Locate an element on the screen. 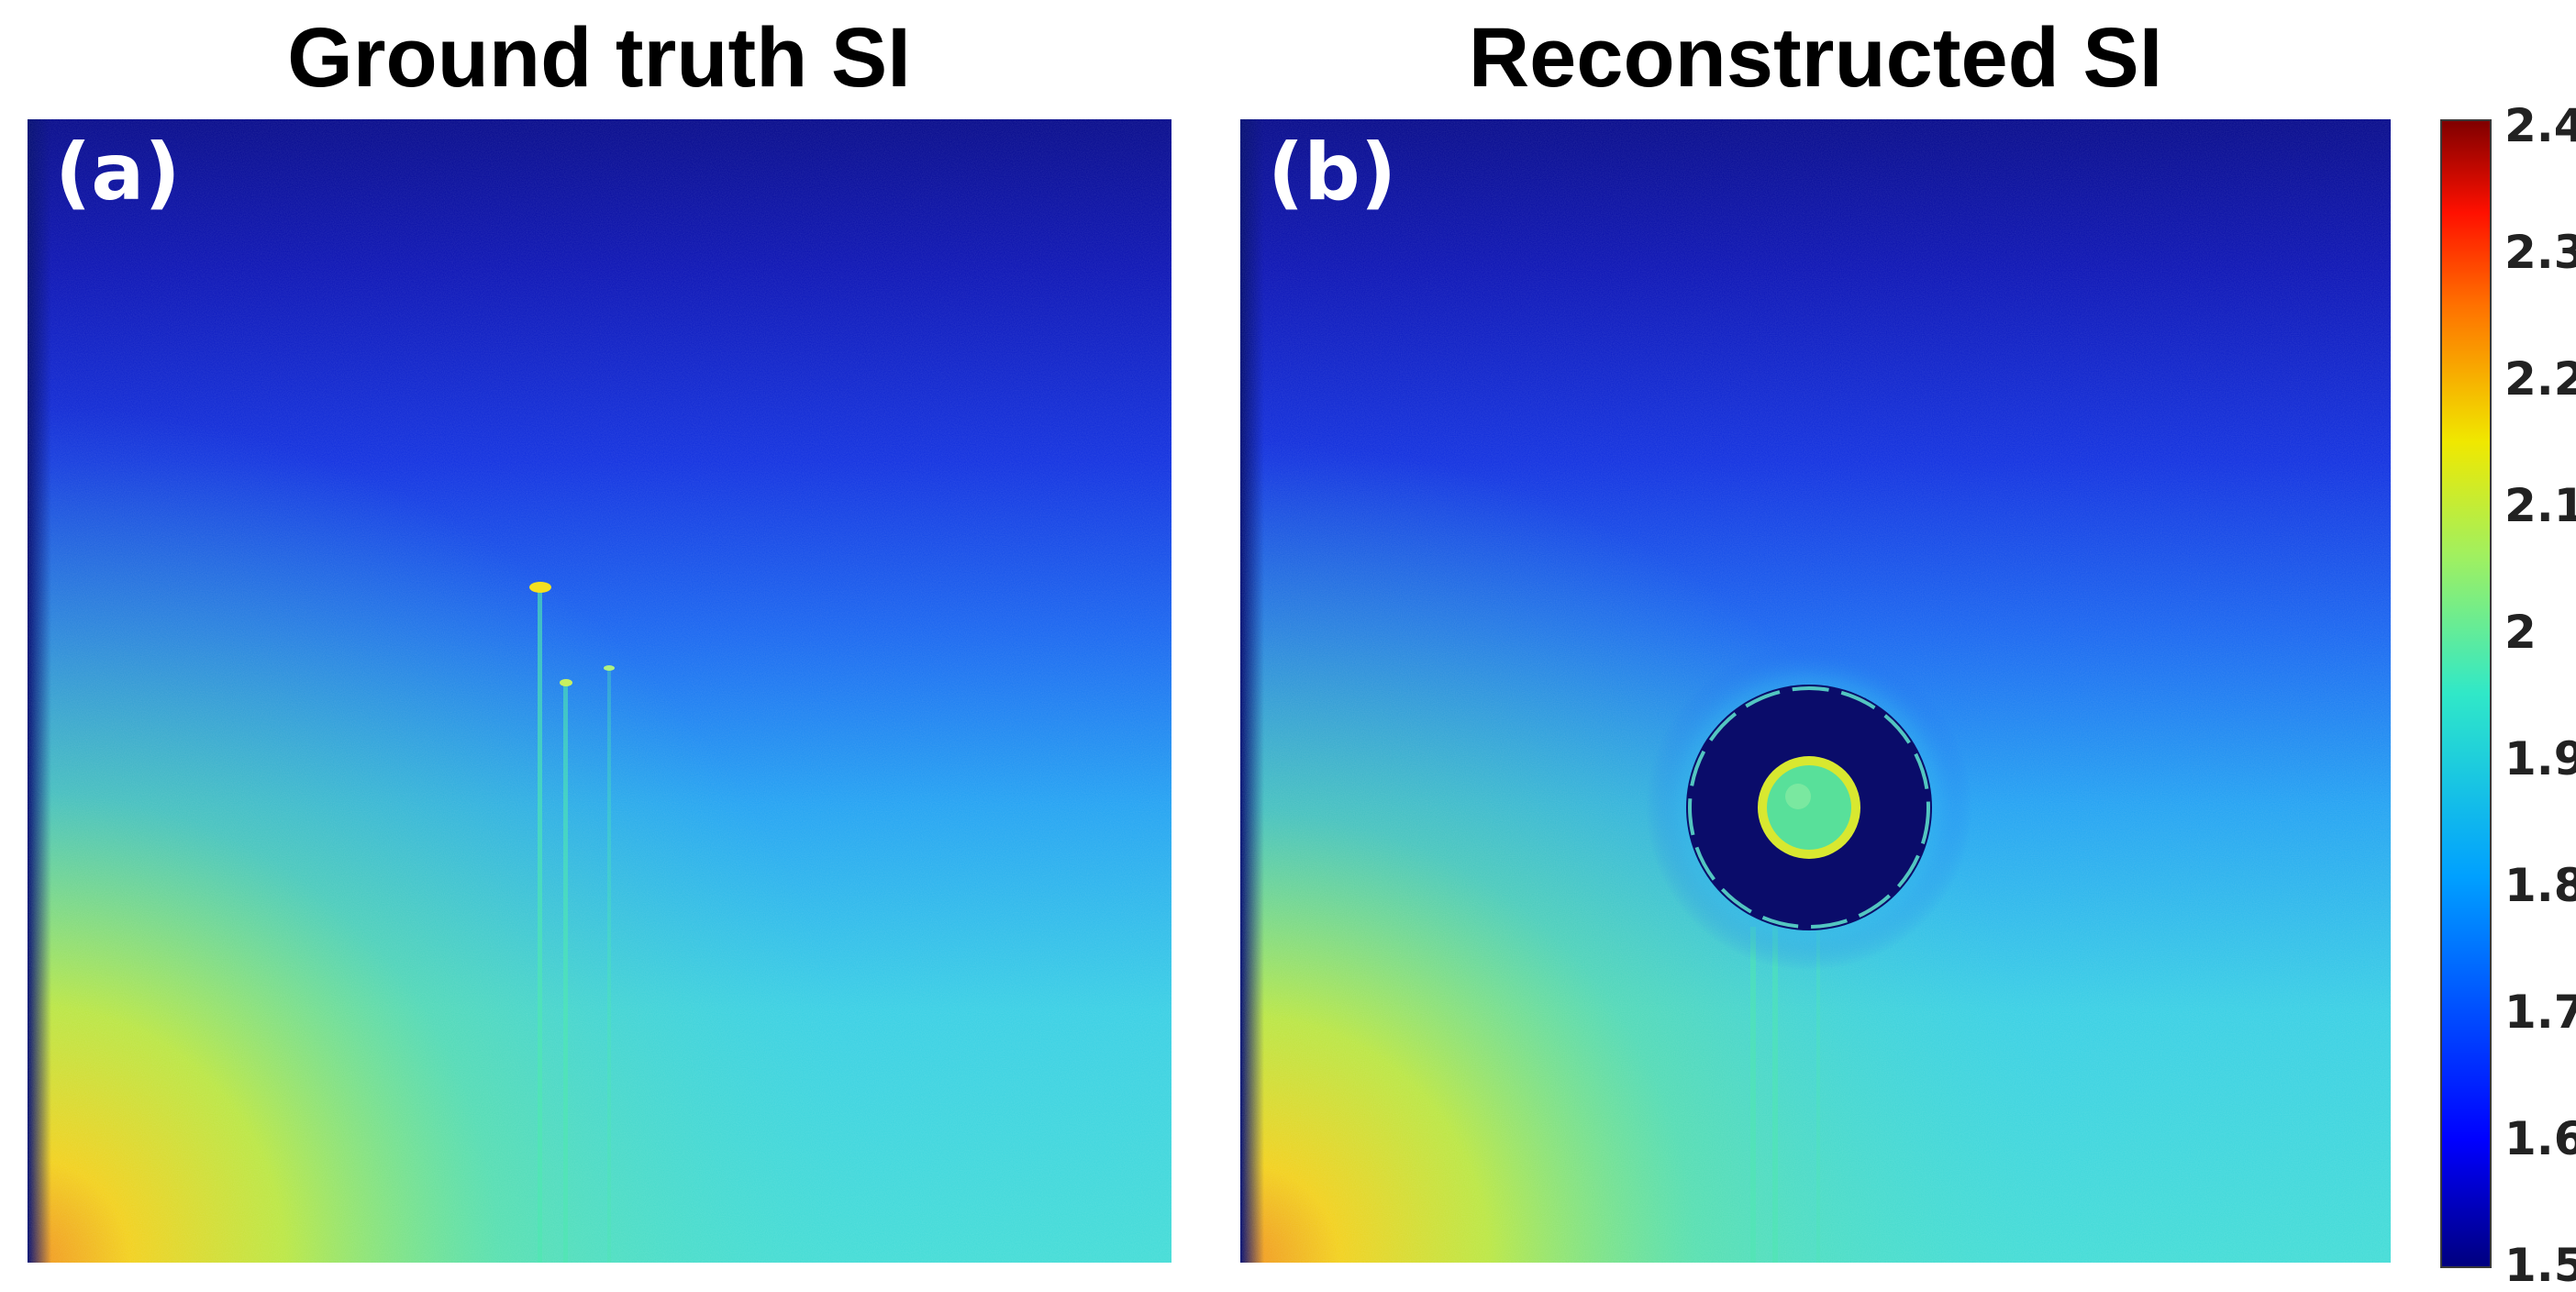 Image resolution: width=2576 pixels, height=1292 pixels. panel-b-label: (b) is located at coordinates (1332, 172).